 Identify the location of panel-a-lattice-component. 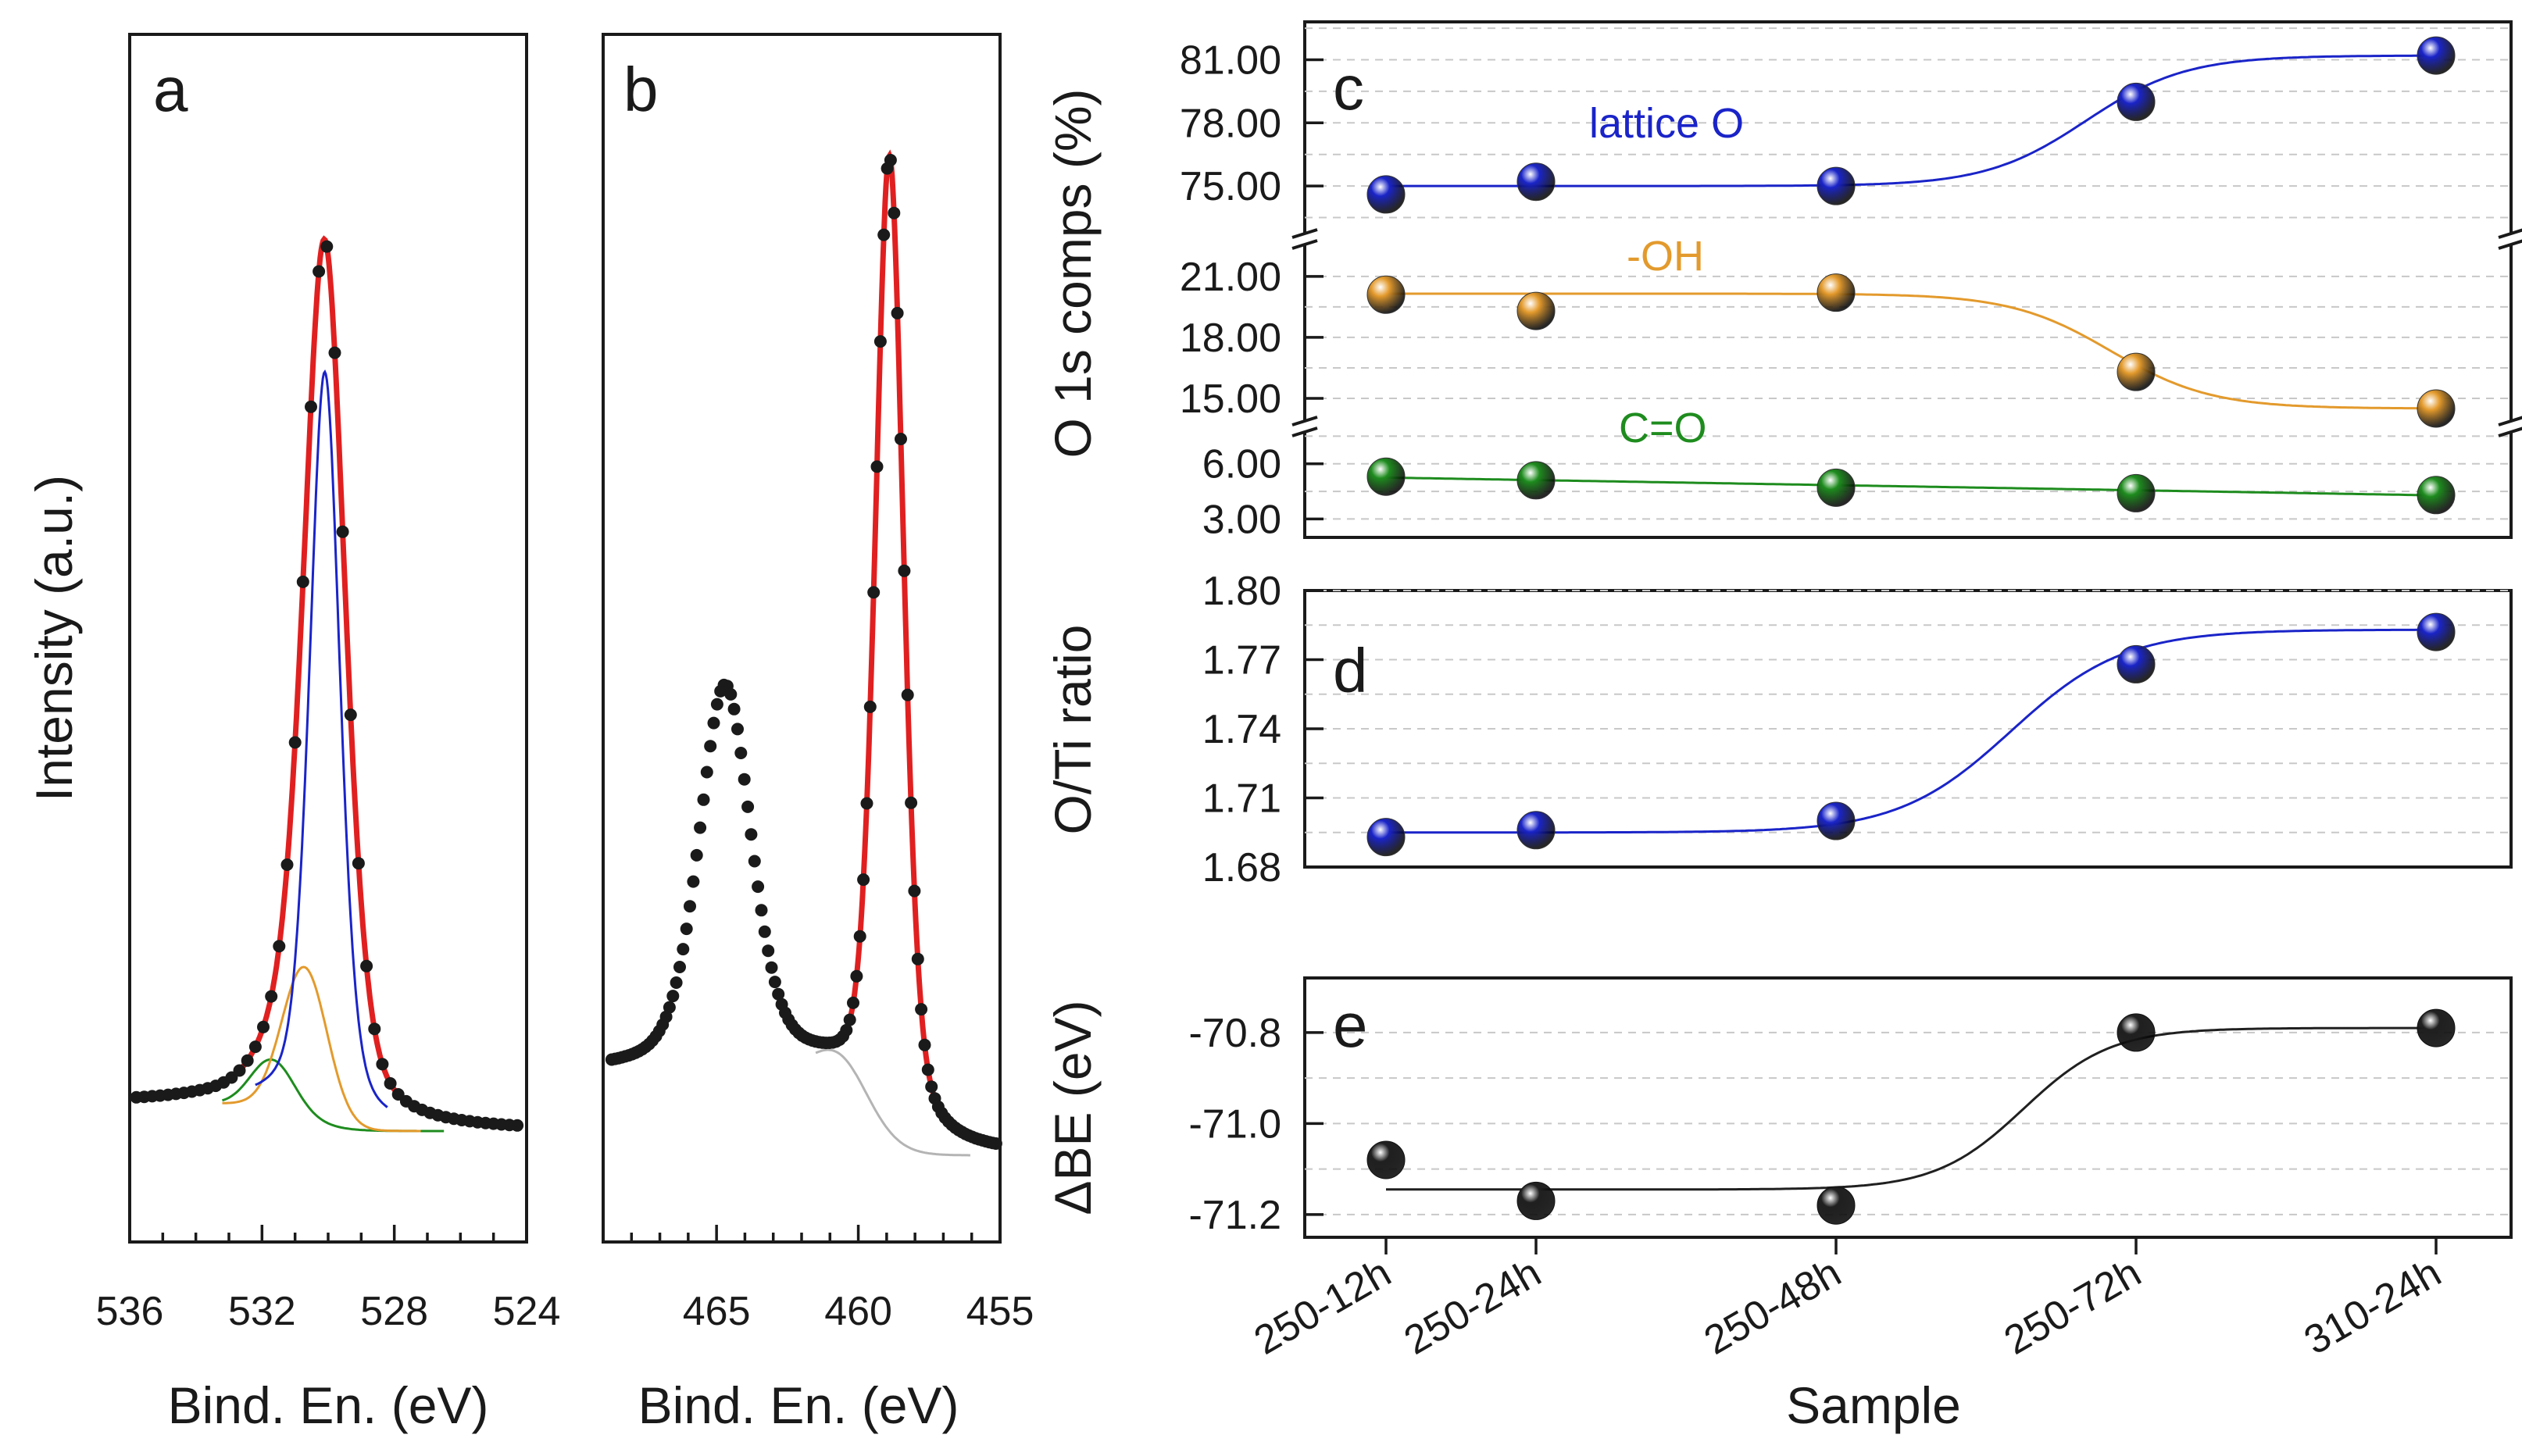
(321, 738).